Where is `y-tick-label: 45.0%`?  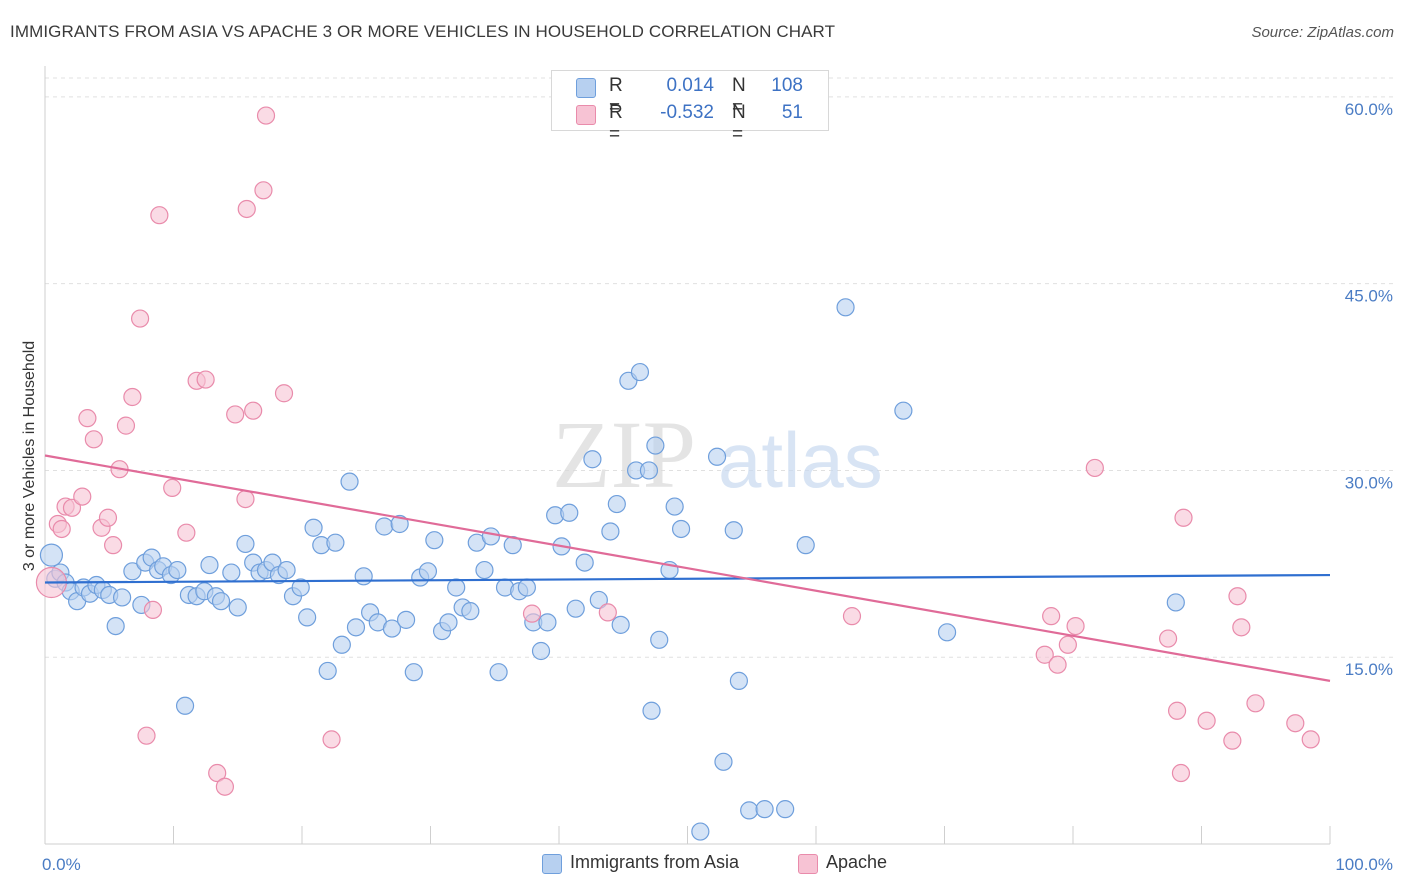 y-tick-label: 45.0% is located at coordinates (1369, 296).